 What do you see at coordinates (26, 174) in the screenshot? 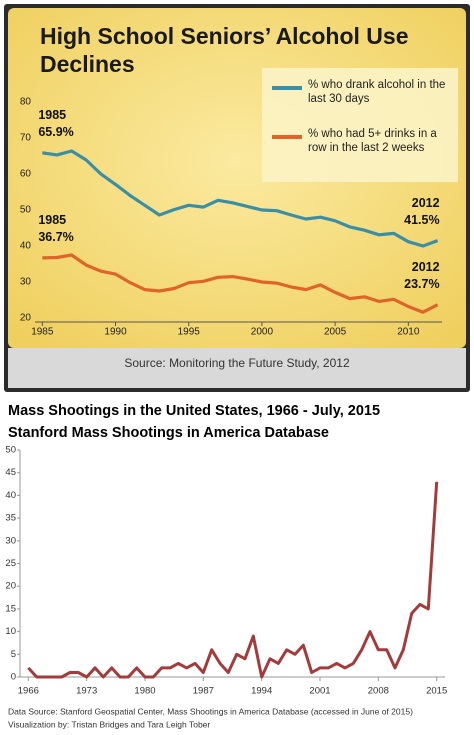
I see `y-tick-label: 60` at bounding box center [26, 174].